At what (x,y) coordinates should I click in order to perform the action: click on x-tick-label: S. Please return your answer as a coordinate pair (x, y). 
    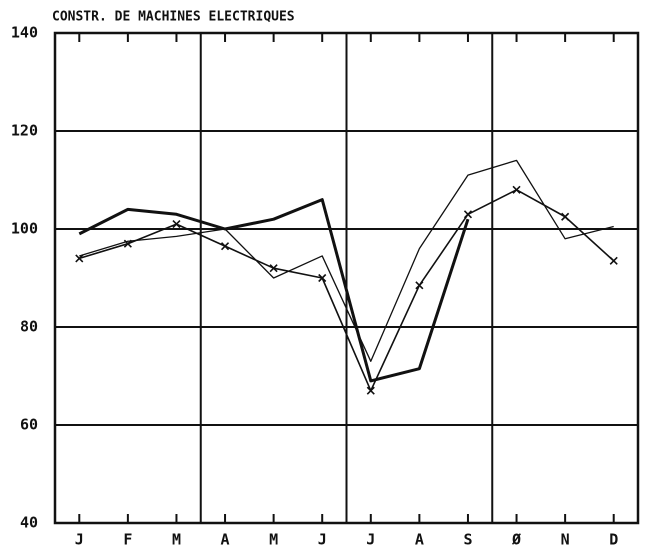
    Looking at the image, I should click on (467, 540).